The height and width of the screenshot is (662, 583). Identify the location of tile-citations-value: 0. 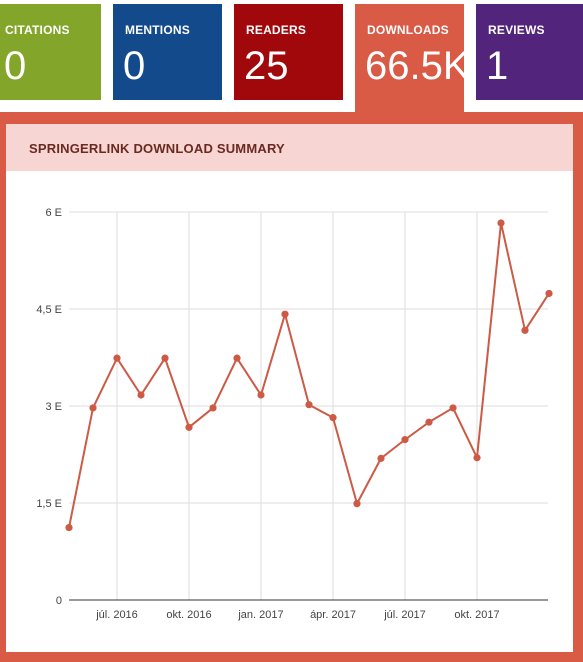
(15, 66).